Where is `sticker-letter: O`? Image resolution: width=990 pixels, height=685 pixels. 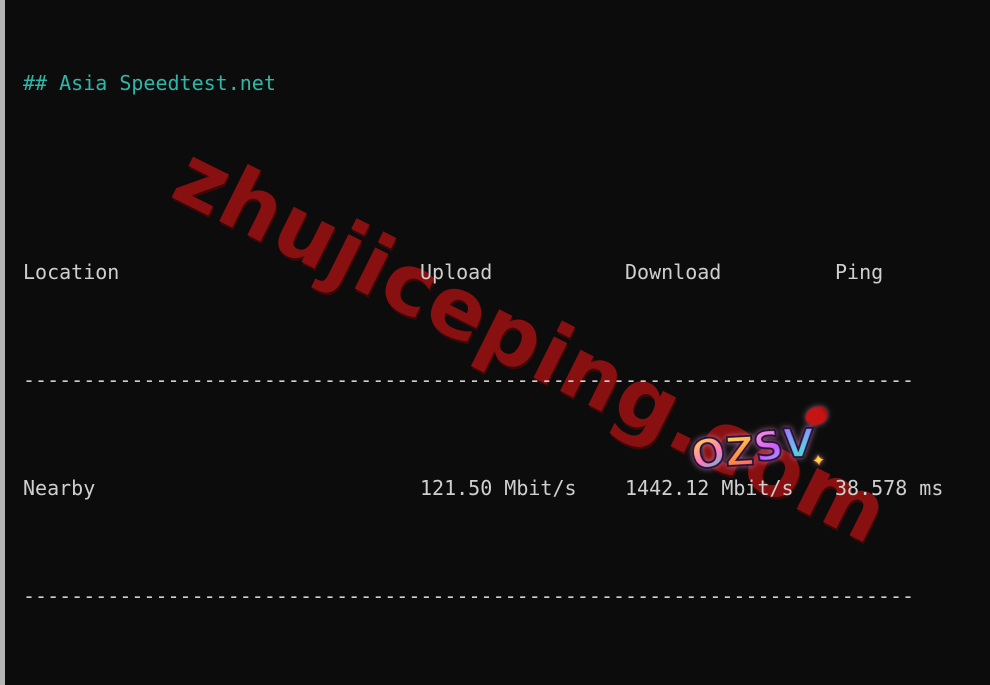 sticker-letter: O is located at coordinates (708, 454).